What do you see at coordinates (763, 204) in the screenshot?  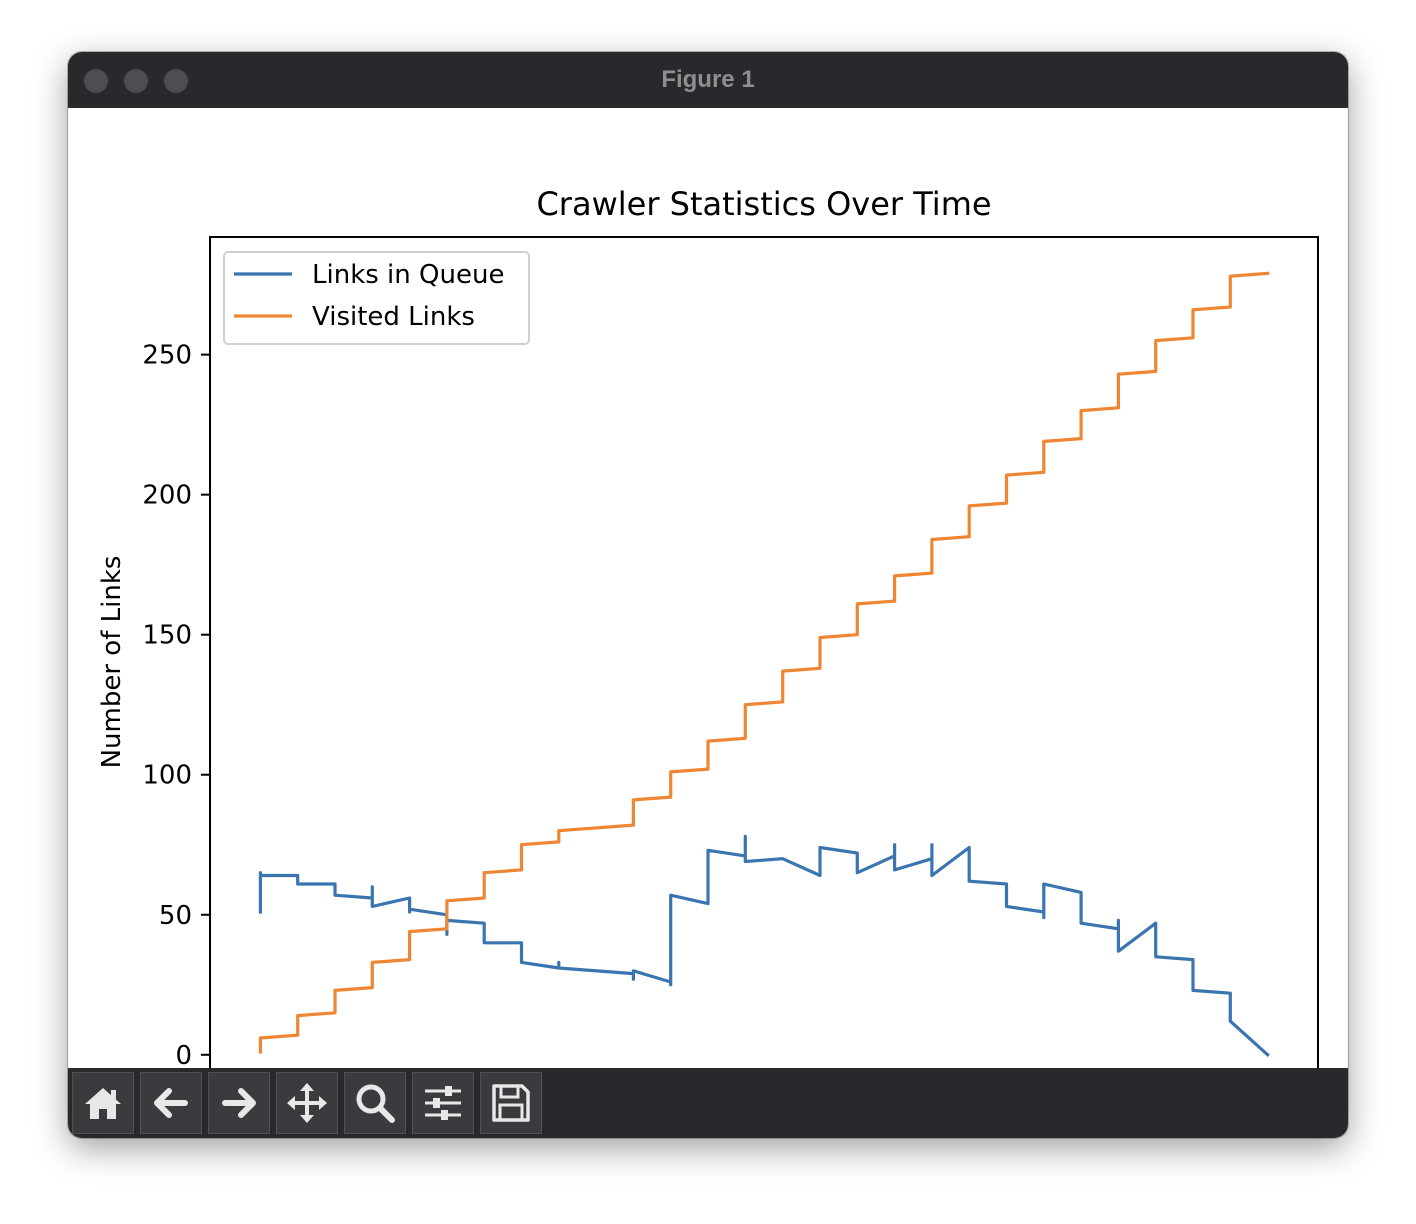 I see `chart-title: Crawler Statistics Over Time` at bounding box center [763, 204].